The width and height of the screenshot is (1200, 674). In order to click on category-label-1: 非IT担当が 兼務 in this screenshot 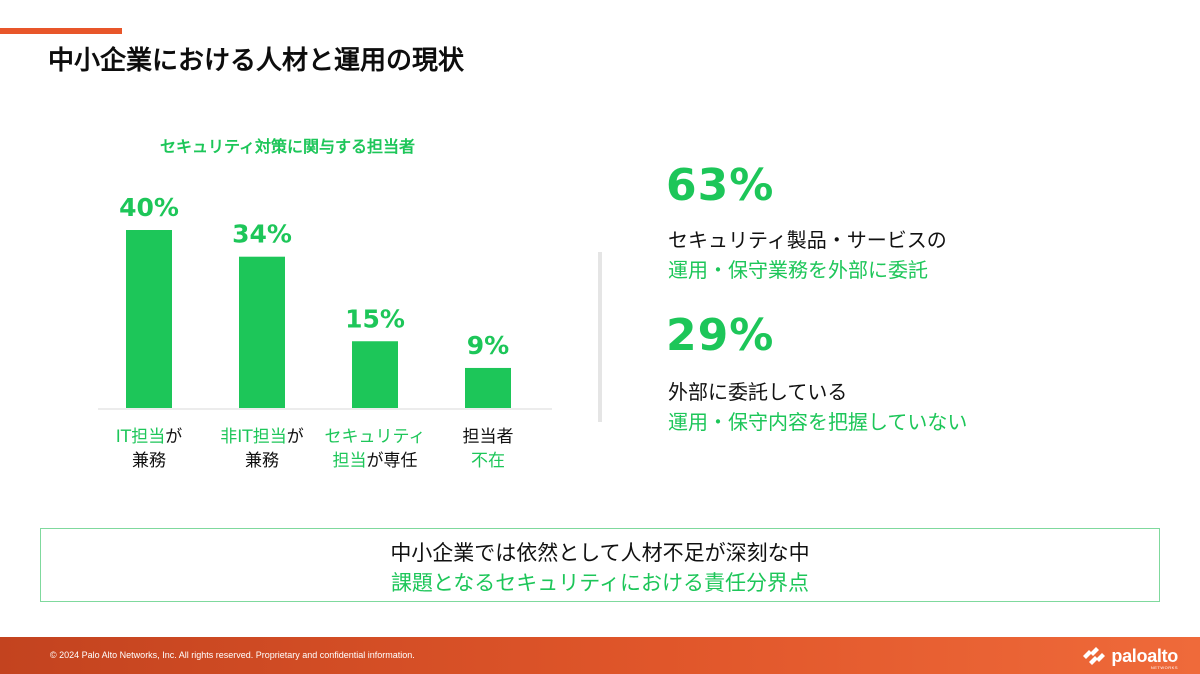, I will do `click(262, 449)`.